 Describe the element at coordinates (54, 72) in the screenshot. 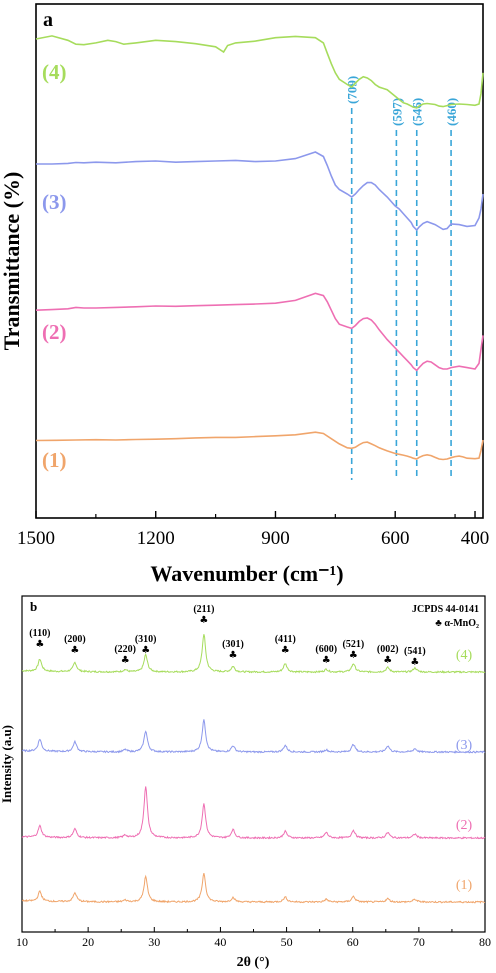

I see `panel-a-series-label: (4)` at that location.